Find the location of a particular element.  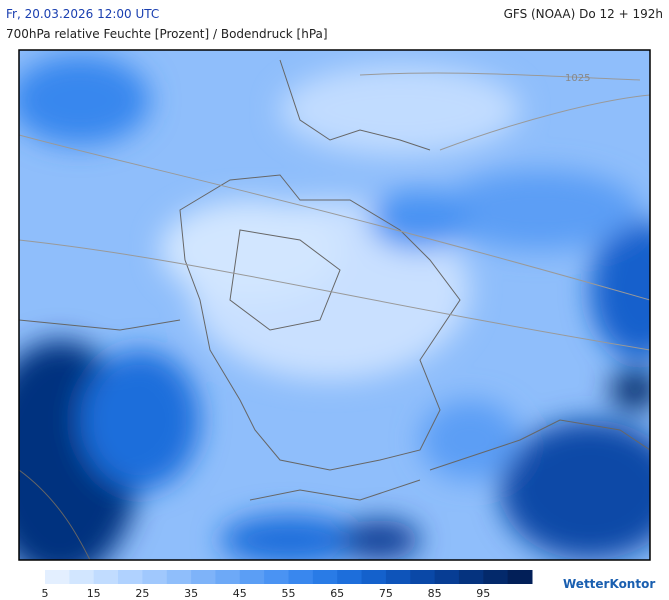

legend-tick-label: 85 is located at coordinates (435, 593).